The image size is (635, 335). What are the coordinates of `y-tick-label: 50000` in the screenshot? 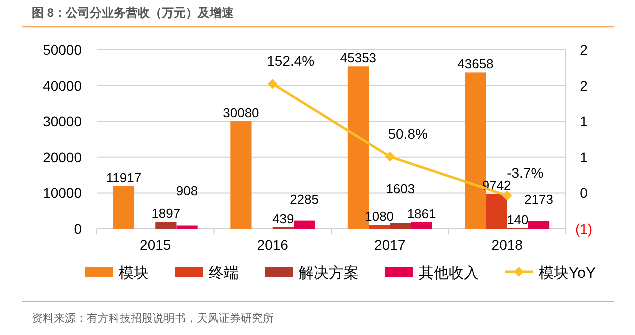 It's located at (62, 50).